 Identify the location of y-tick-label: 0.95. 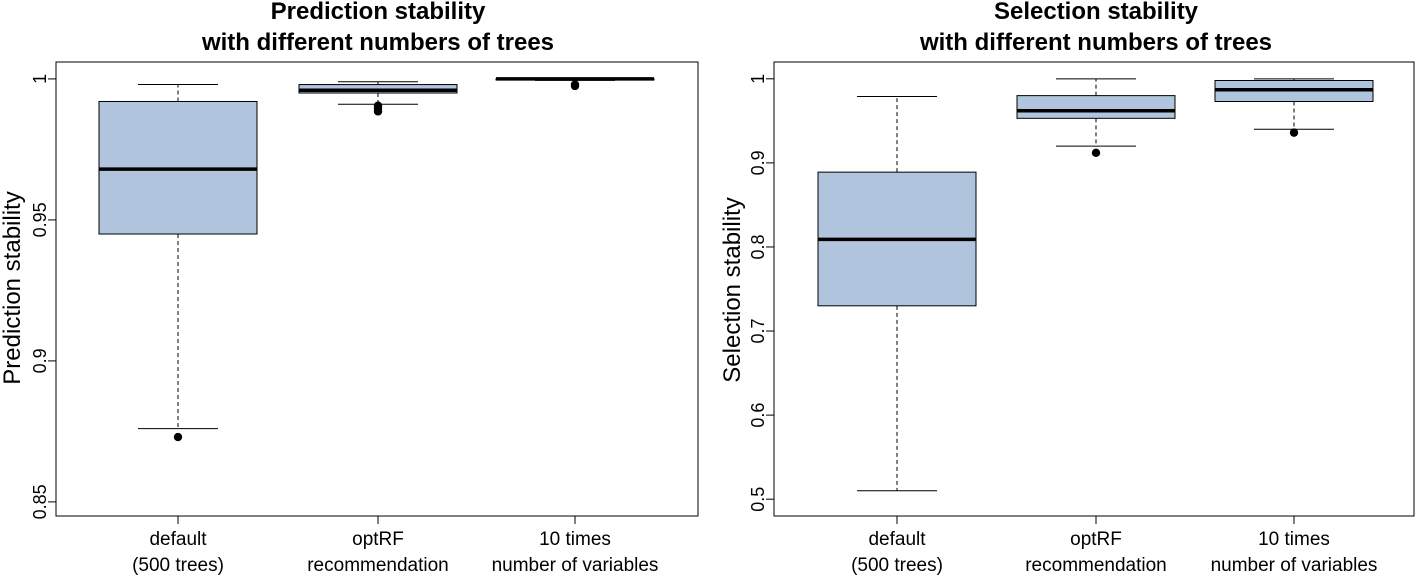
(40, 219).